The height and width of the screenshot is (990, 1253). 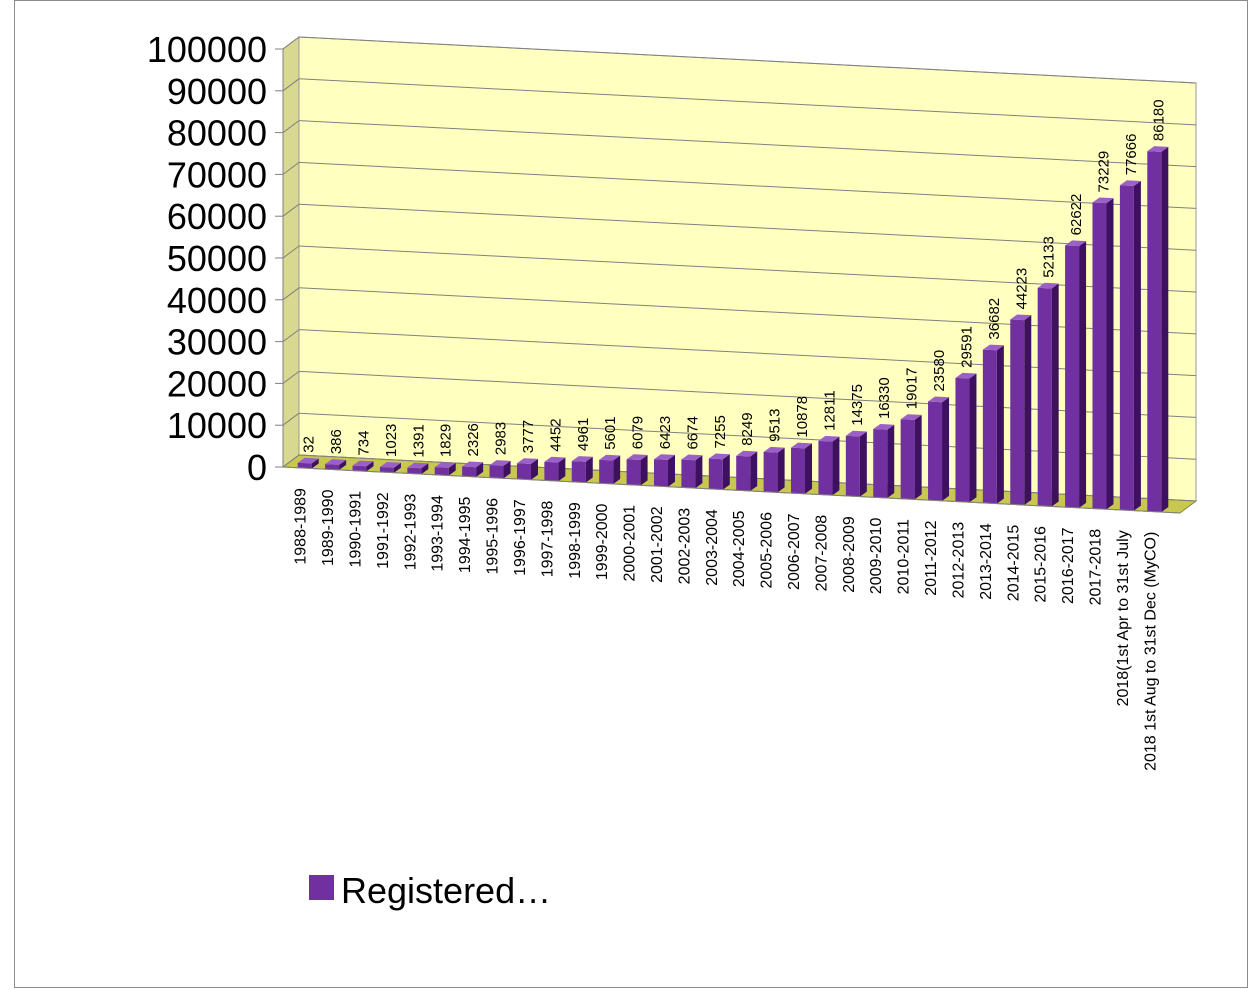 I want to click on data-label: 3777, so click(x=528, y=436).